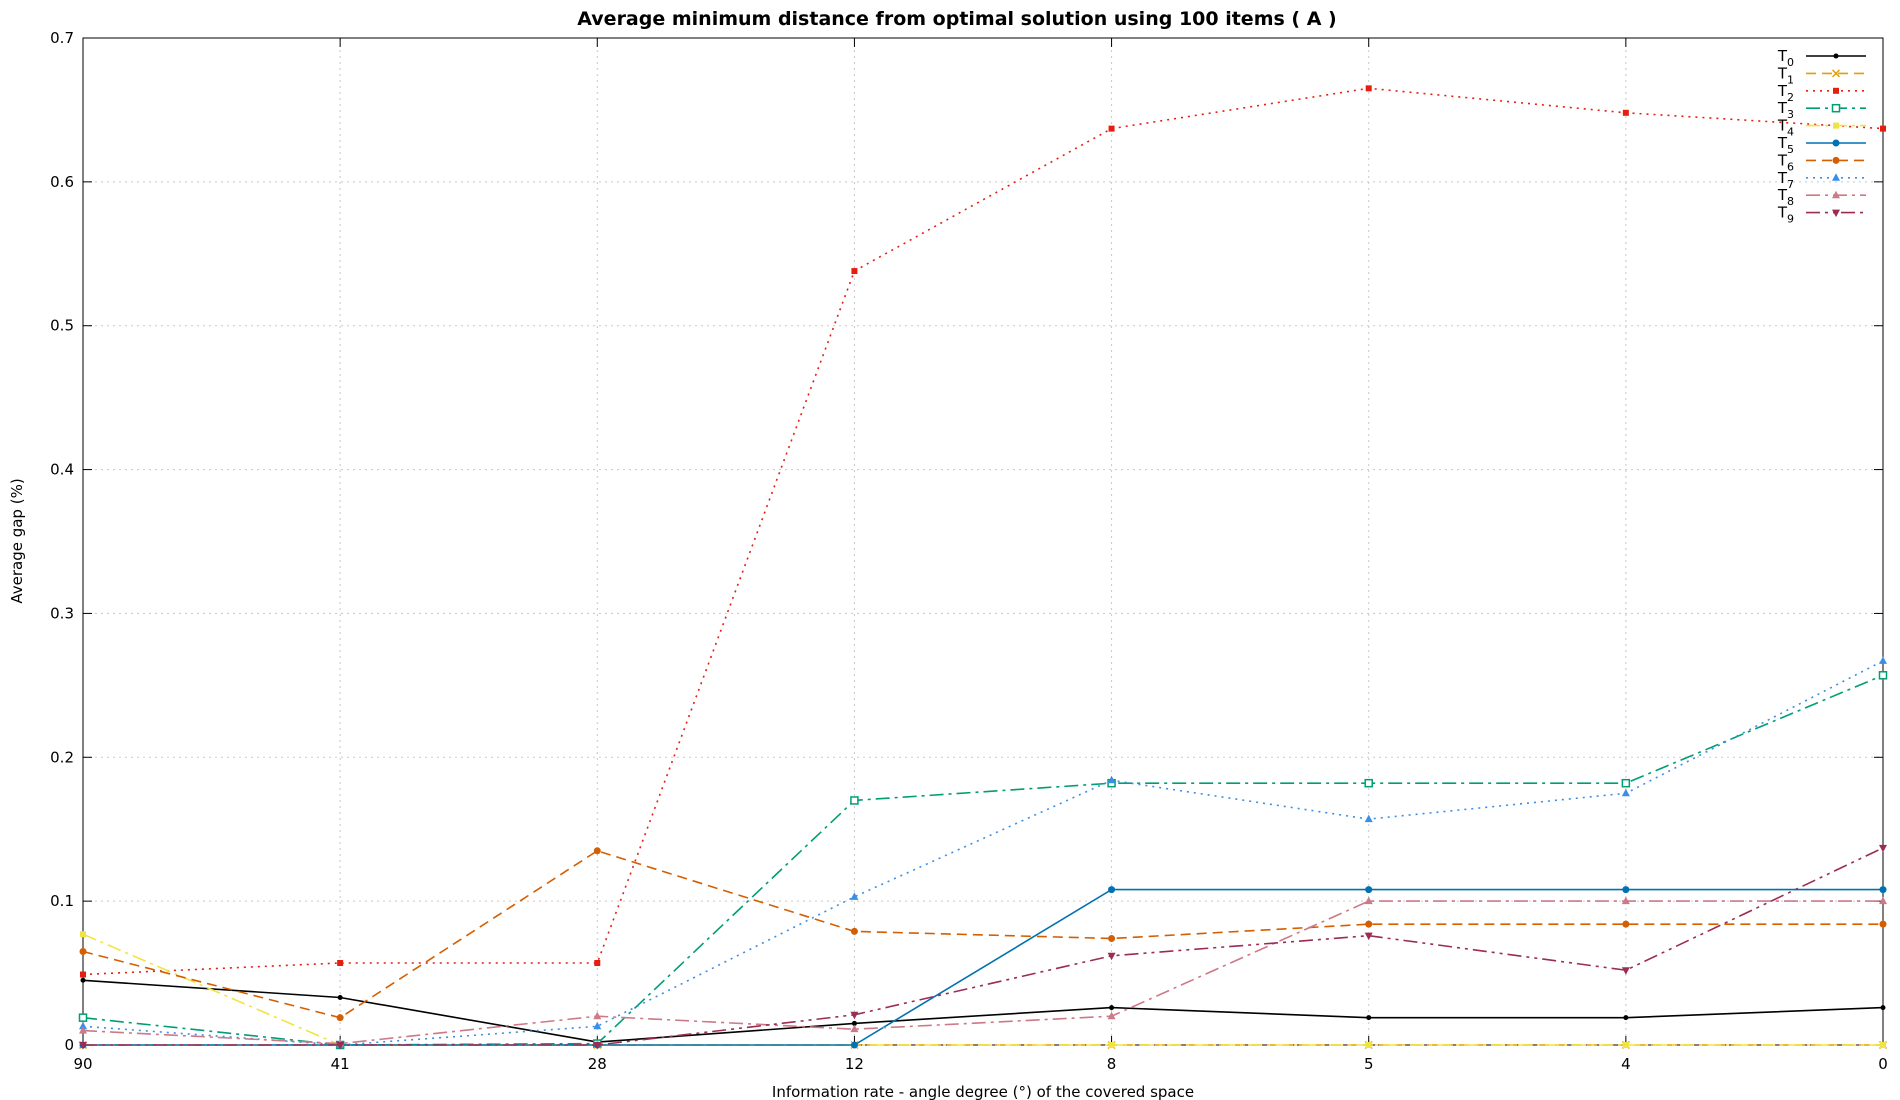 The height and width of the screenshot is (1100, 1900). I want to click on y-tick-label: 0.1, so click(62, 901).